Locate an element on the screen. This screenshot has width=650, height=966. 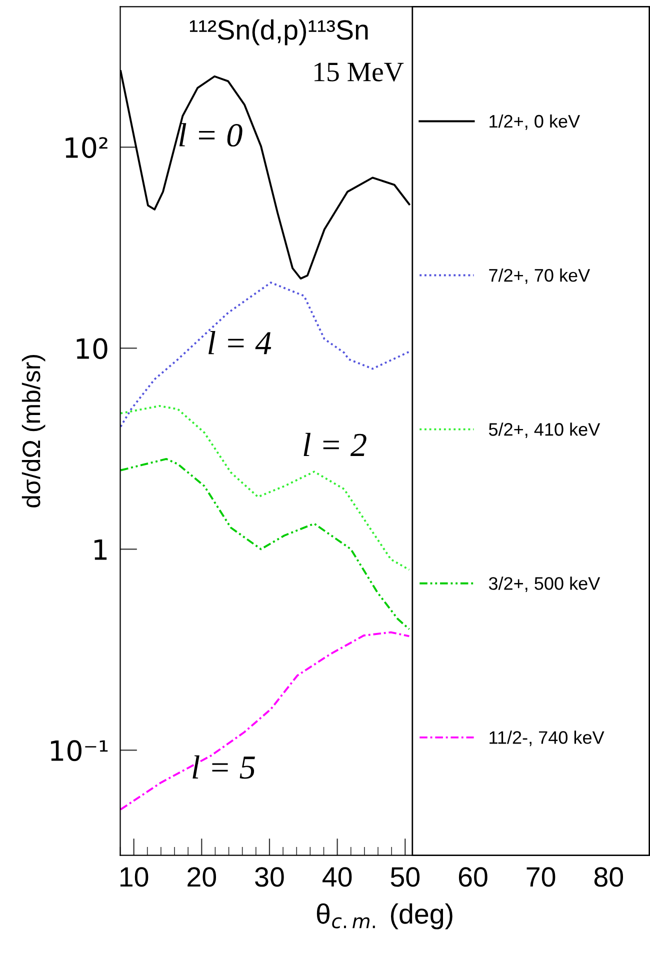
x-tick-label: 70 is located at coordinates (541, 877).